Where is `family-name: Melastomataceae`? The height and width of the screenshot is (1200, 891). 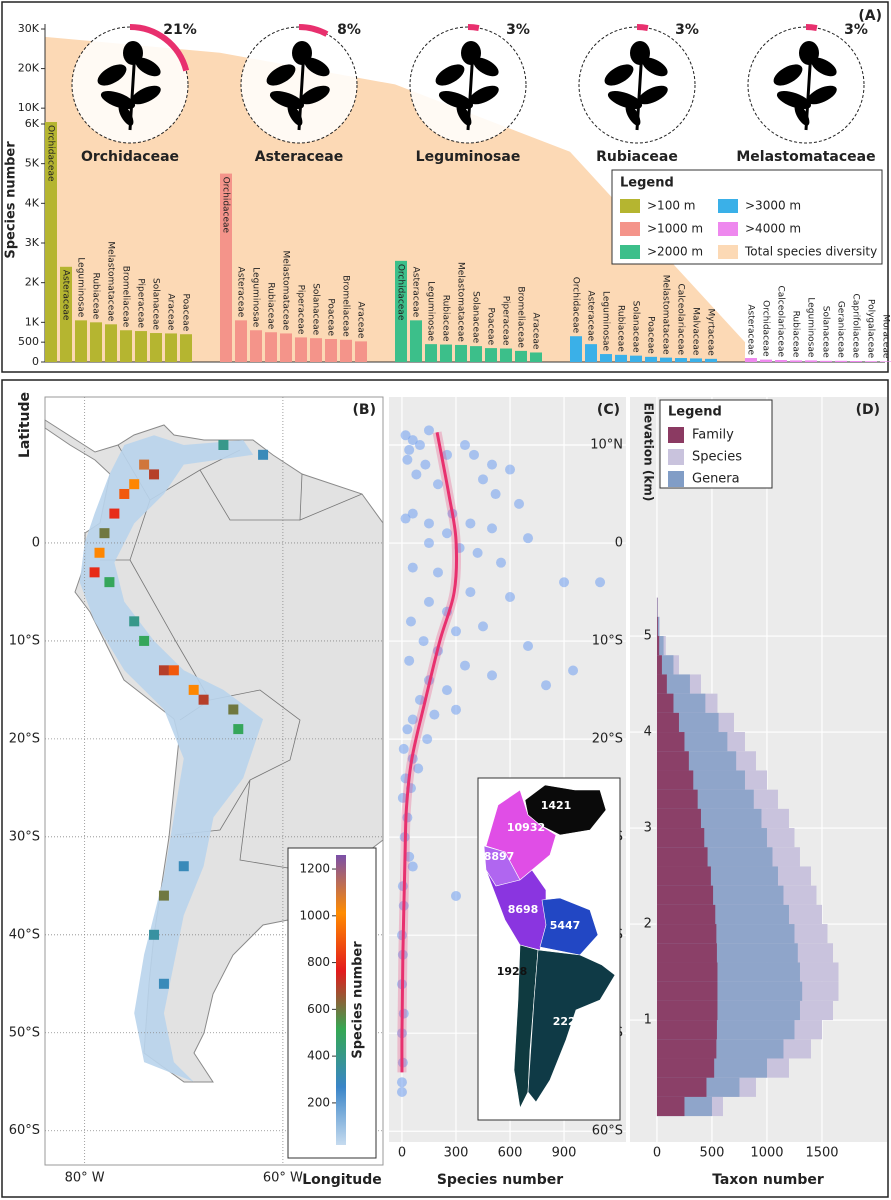
family-name: Melastomataceae is located at coordinates (805, 157).